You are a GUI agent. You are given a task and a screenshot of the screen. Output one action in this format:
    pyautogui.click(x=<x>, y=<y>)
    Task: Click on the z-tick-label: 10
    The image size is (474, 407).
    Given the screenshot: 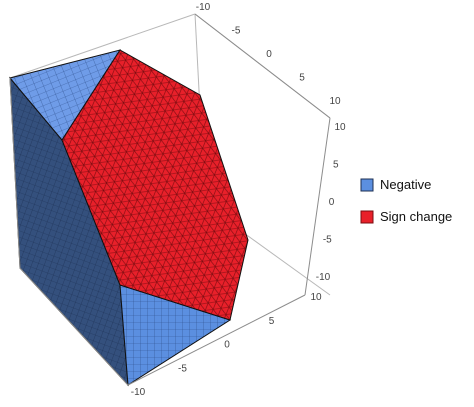 What is the action you would take?
    pyautogui.click(x=340, y=127)
    